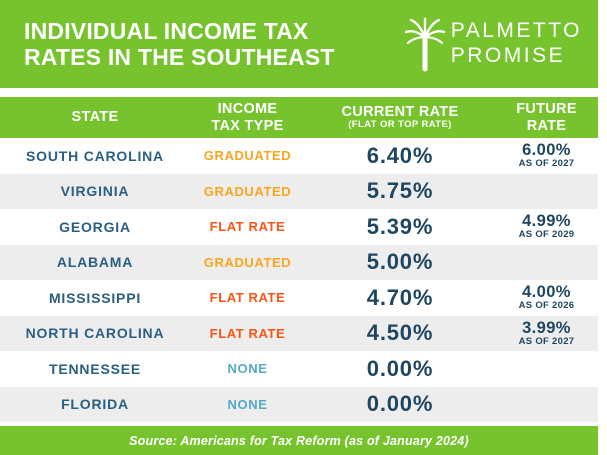 This screenshot has height=455, width=607. I want to click on state-name: GEORGIA, so click(95, 226).